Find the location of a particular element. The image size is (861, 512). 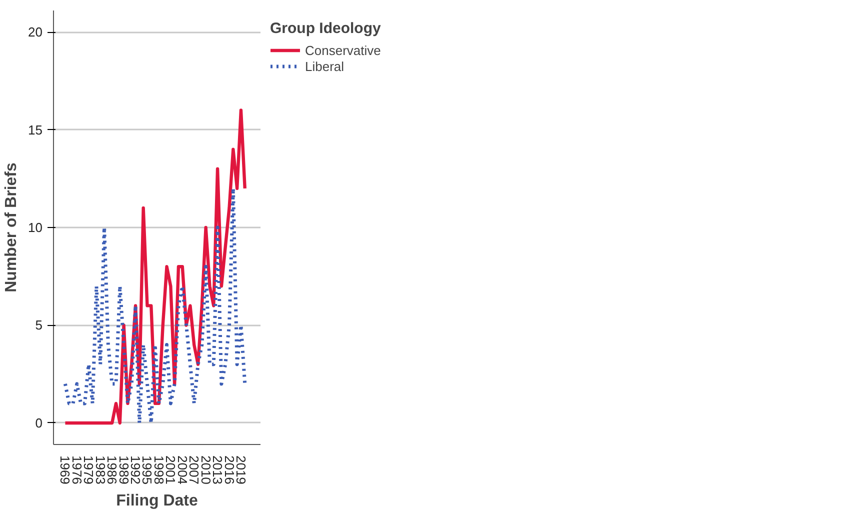

y-tick-label: 10 is located at coordinates (35, 227).